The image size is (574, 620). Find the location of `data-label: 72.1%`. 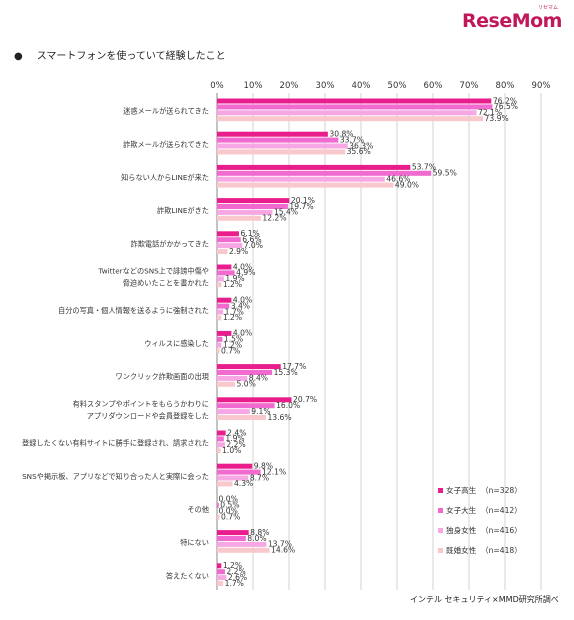

data-label: 72.1% is located at coordinates (490, 112).